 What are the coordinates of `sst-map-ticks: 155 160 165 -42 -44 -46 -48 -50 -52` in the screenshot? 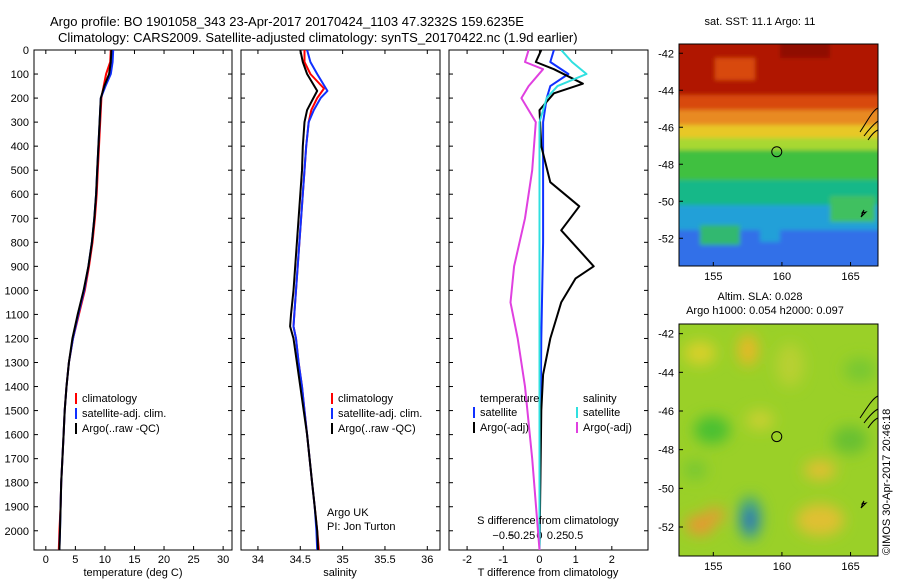 It's located at (759, 165).